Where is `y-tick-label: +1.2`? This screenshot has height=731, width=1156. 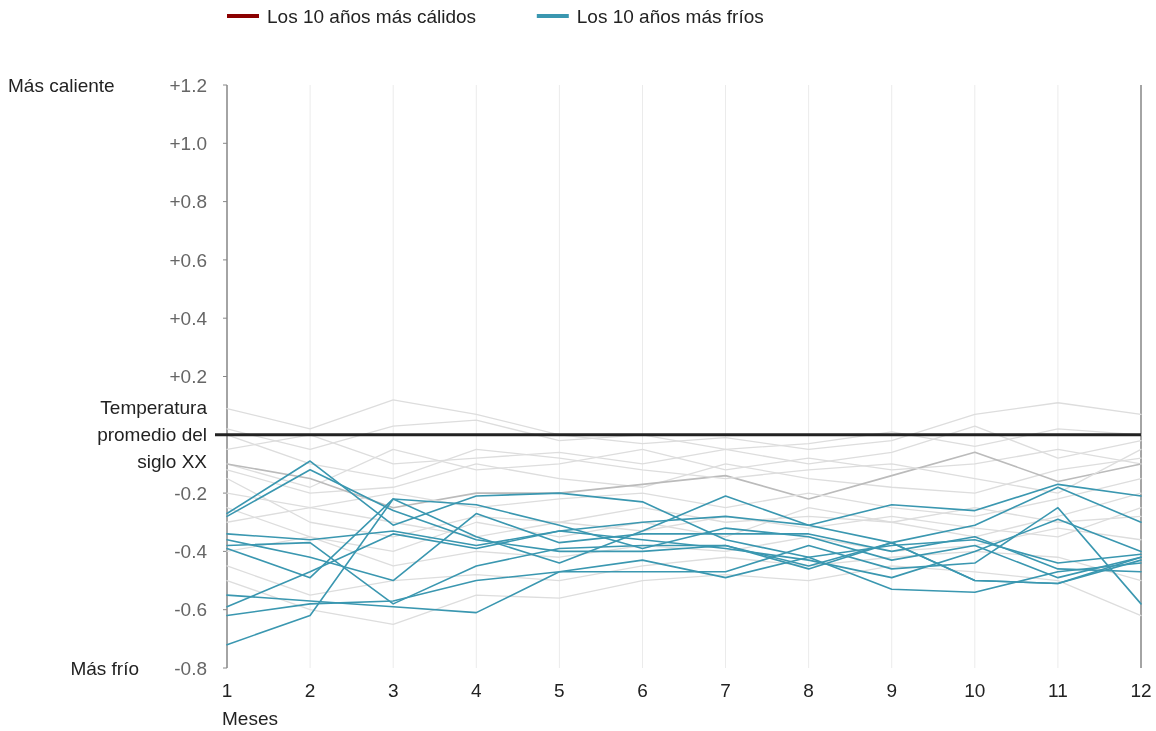 y-tick-label: +1.2 is located at coordinates (188, 85).